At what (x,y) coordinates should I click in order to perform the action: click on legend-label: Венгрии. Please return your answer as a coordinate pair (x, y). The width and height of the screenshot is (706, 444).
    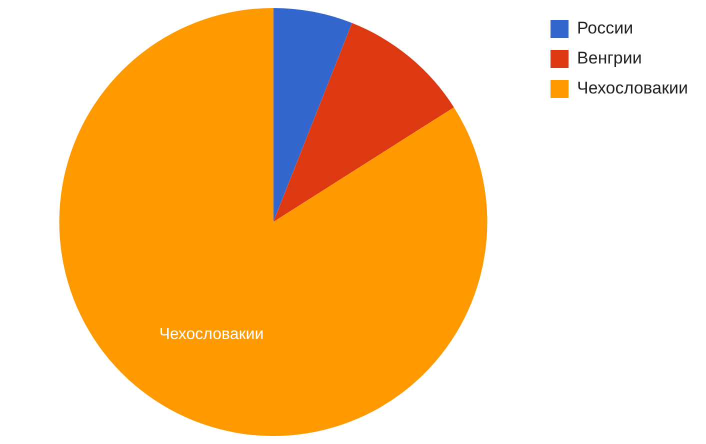
    Looking at the image, I should click on (609, 58).